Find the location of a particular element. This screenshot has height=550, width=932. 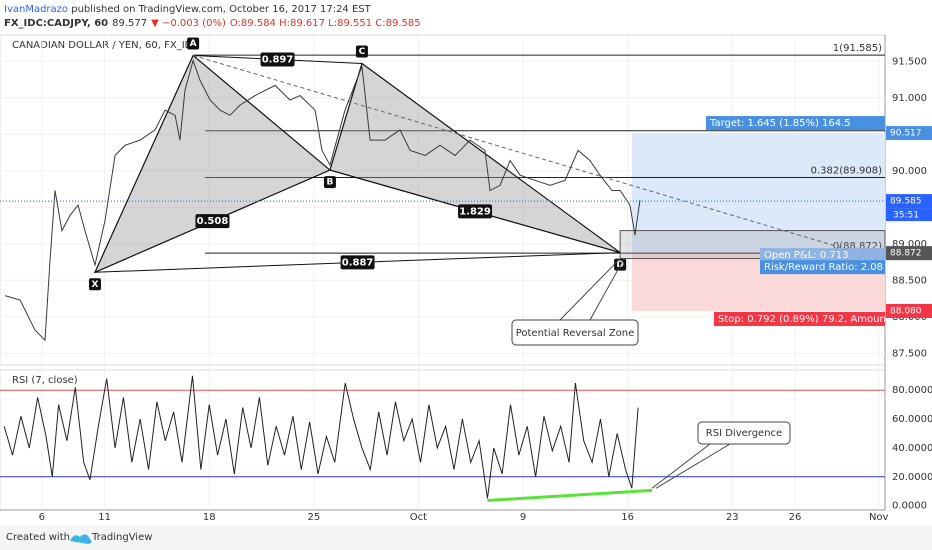

rsi-title: RSI (7, close) is located at coordinates (45, 380).